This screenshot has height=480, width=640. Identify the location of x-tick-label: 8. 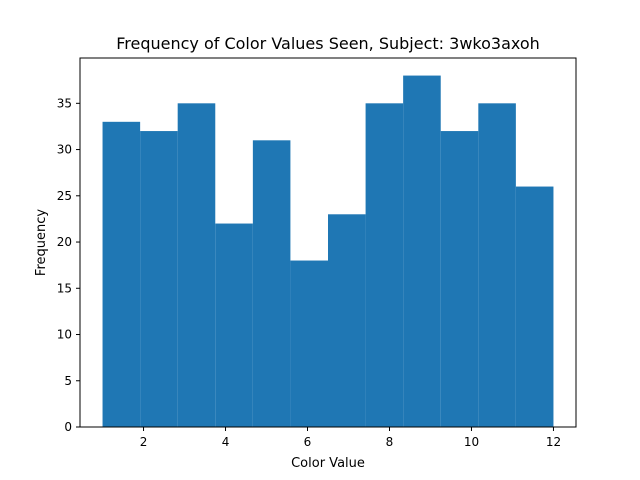
(390, 442).